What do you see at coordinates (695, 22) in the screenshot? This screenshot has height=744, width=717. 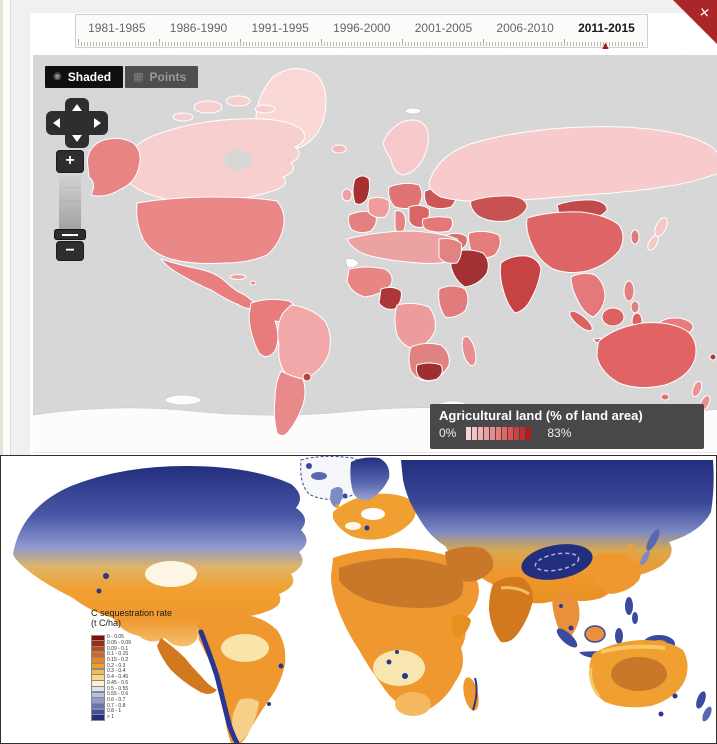 I see `close-ribbon` at bounding box center [695, 22].